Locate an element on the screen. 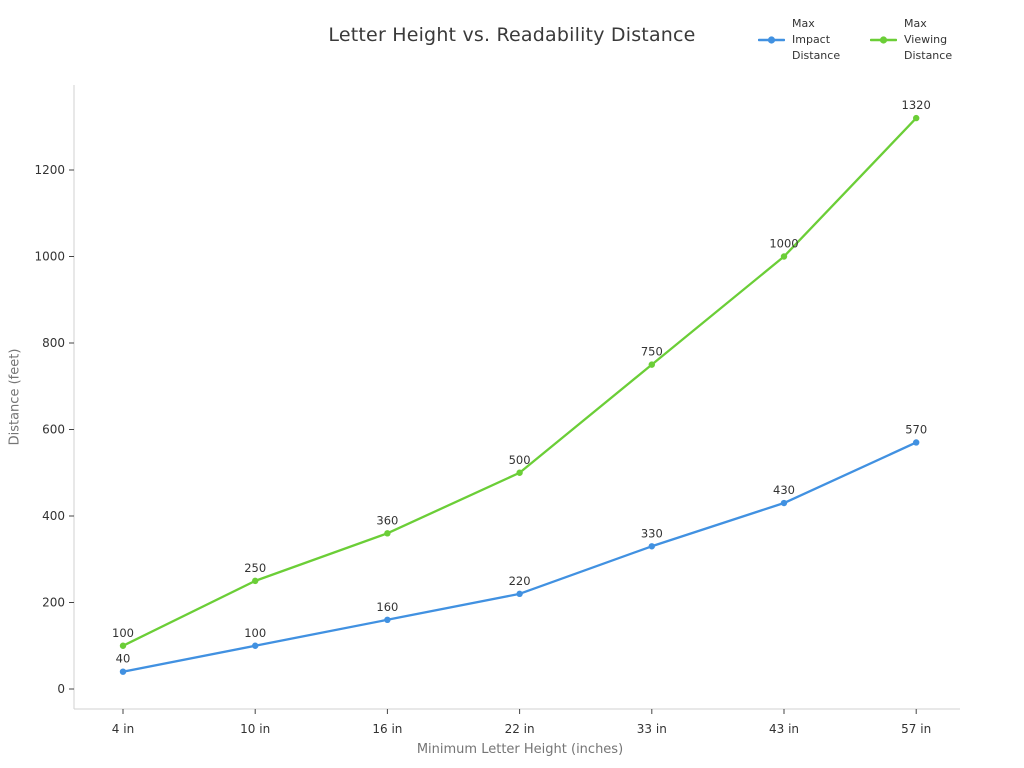  y-tick-label: 400 is located at coordinates (53, 516).